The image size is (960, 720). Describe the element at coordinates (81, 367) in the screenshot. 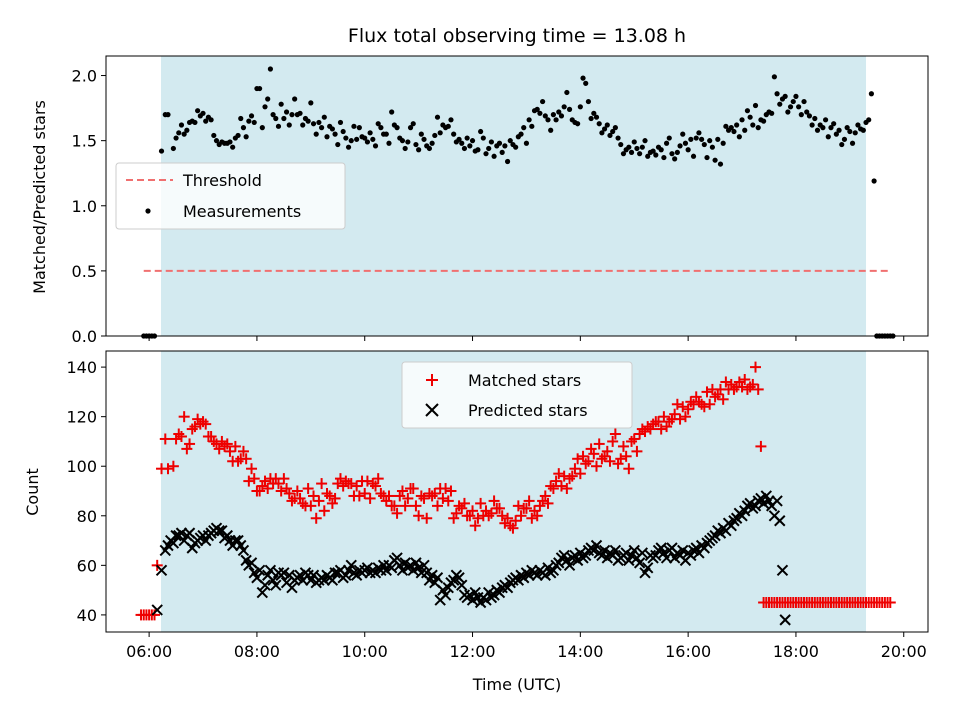

I see `count-y-tick-label: 140` at that location.